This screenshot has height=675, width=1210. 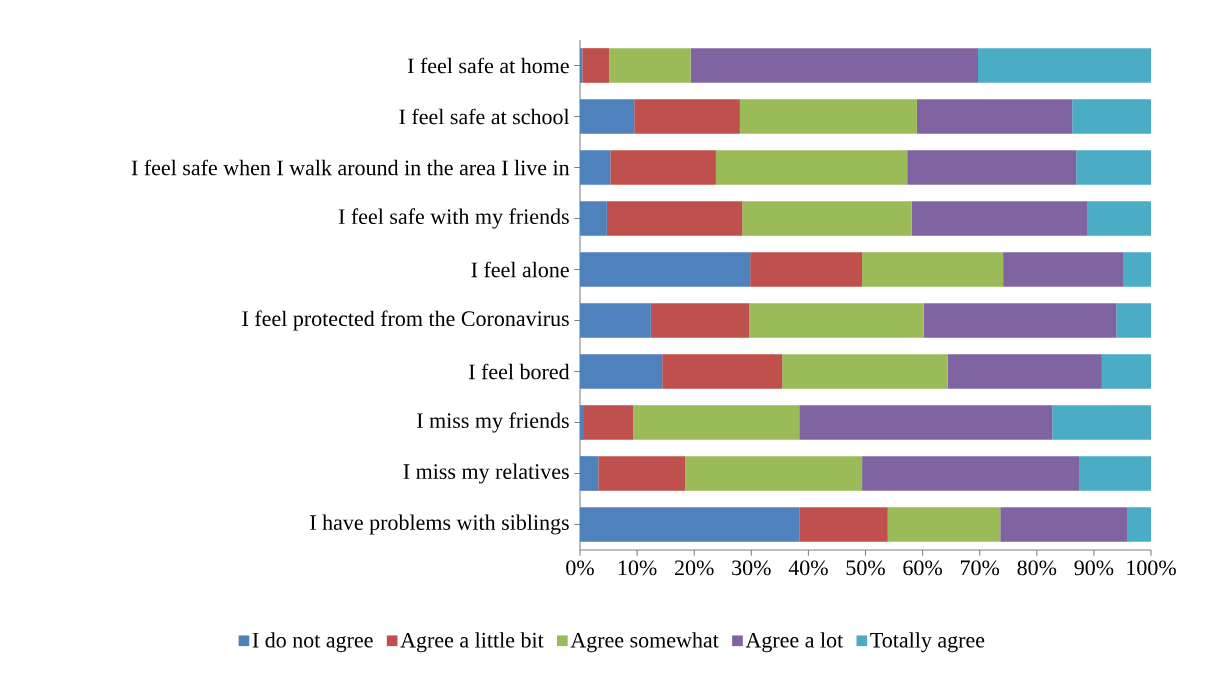 I want to click on x-tick-label: 20%, so click(x=694, y=568).